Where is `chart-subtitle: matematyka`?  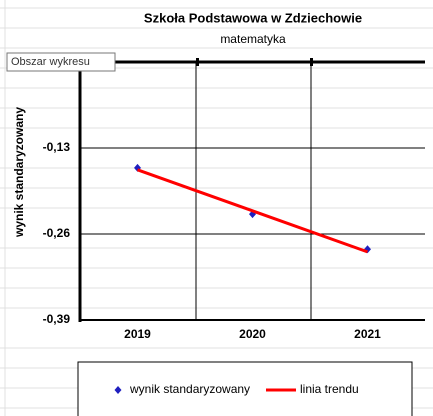 chart-subtitle: matematyka is located at coordinates (253, 39).